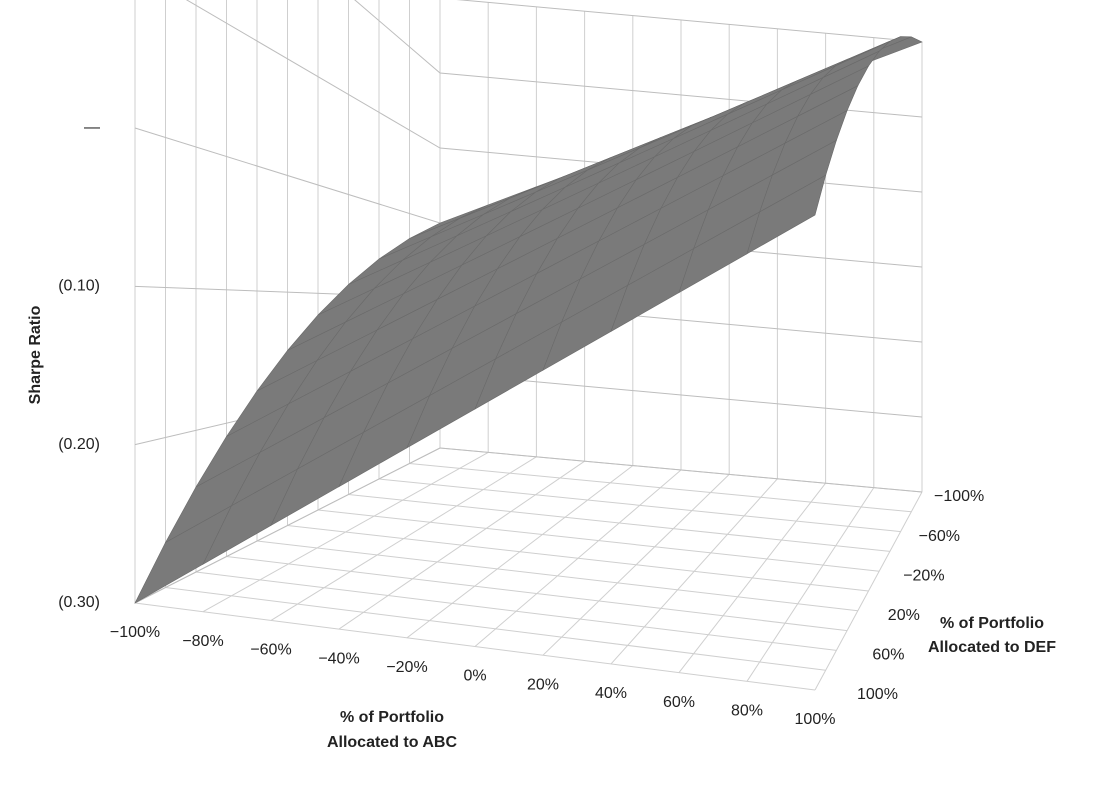 The width and height of the screenshot is (1094, 786). I want to click on y-tick-label: —, so click(92, 127).